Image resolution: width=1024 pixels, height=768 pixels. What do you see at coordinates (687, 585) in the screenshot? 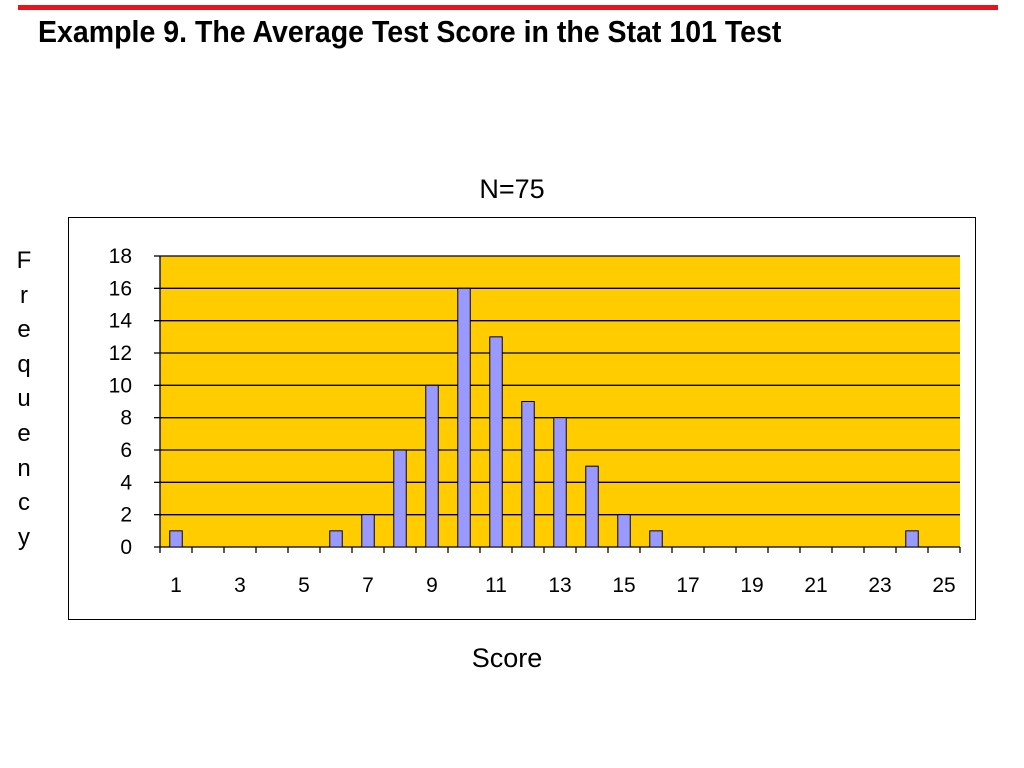
I see `x-tick-label: 17` at bounding box center [687, 585].